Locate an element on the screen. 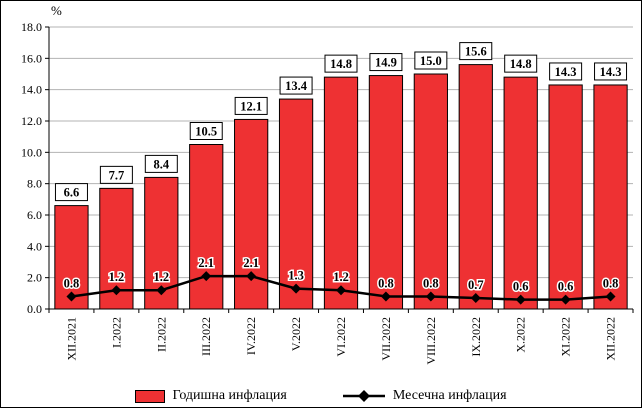 This screenshot has width=642, height=408. y-tick-label: 12.0 is located at coordinates (31, 121).